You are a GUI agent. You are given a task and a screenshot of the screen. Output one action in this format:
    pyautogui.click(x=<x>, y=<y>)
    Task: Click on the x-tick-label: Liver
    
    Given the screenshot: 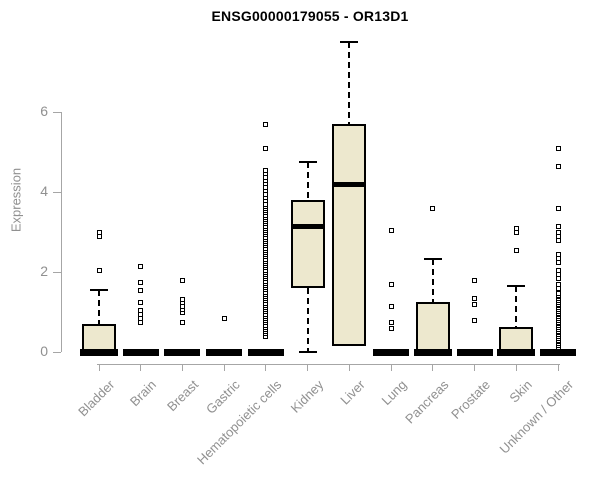 What is the action you would take?
    pyautogui.click(x=352, y=392)
    